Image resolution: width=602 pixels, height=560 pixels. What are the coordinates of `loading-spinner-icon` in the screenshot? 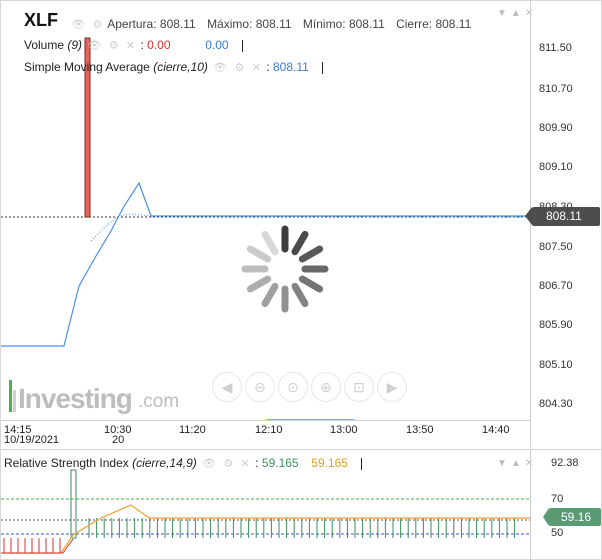 It's located at (285, 269).